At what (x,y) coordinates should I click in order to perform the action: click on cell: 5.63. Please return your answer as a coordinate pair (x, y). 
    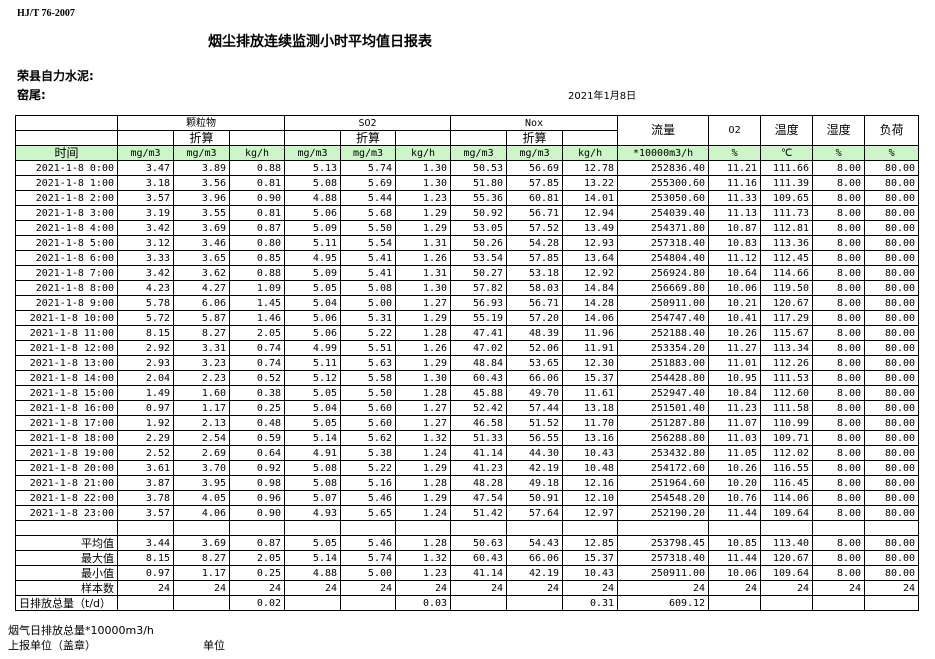
    Looking at the image, I should click on (368, 363).